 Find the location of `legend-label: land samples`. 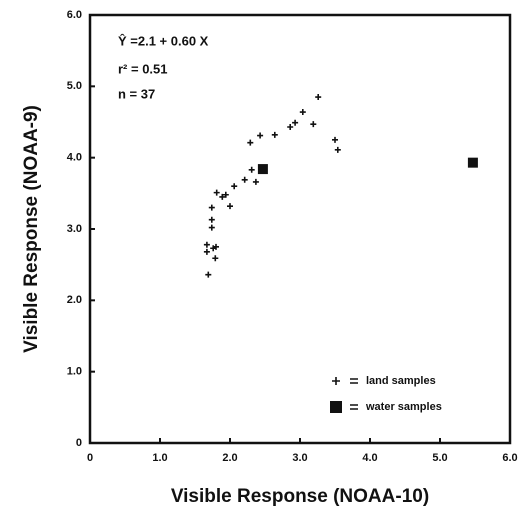

legend-label: land samples is located at coordinates (401, 381).